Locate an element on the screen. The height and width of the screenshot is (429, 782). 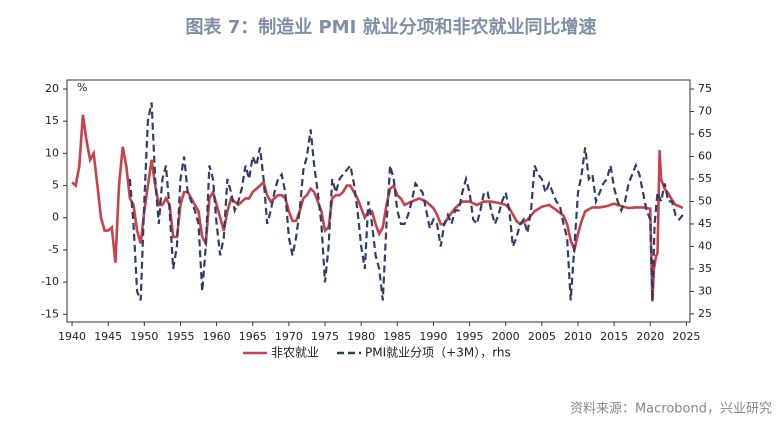
y-tick-label: -5 is located at coordinates (53, 249).